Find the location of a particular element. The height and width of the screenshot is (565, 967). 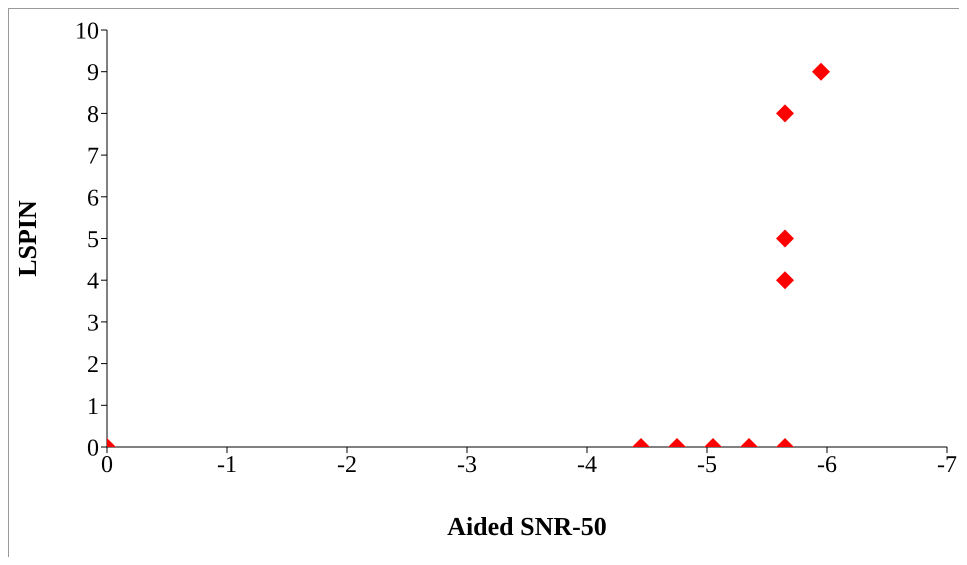

y-tick-label: 5 is located at coordinates (93, 240).